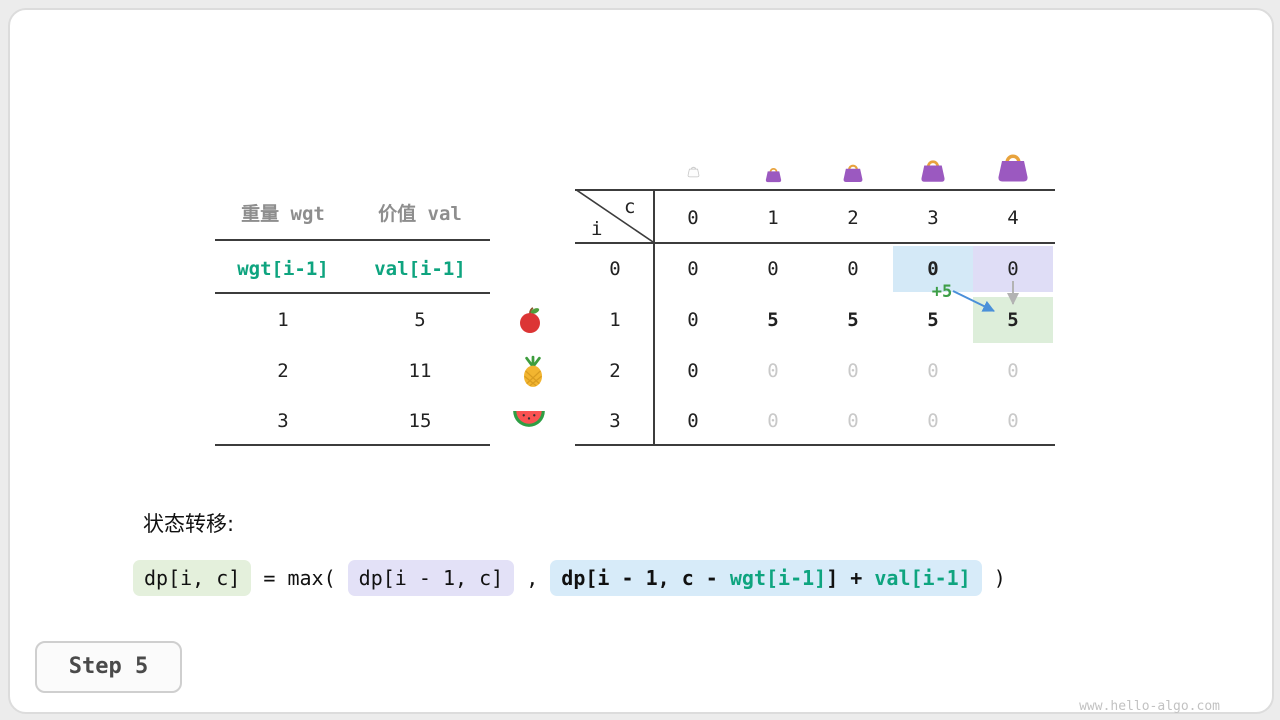 This screenshot has height=720, width=1280. What do you see at coordinates (815, 190) in the screenshot?
I see `dp-table-top-line` at bounding box center [815, 190].